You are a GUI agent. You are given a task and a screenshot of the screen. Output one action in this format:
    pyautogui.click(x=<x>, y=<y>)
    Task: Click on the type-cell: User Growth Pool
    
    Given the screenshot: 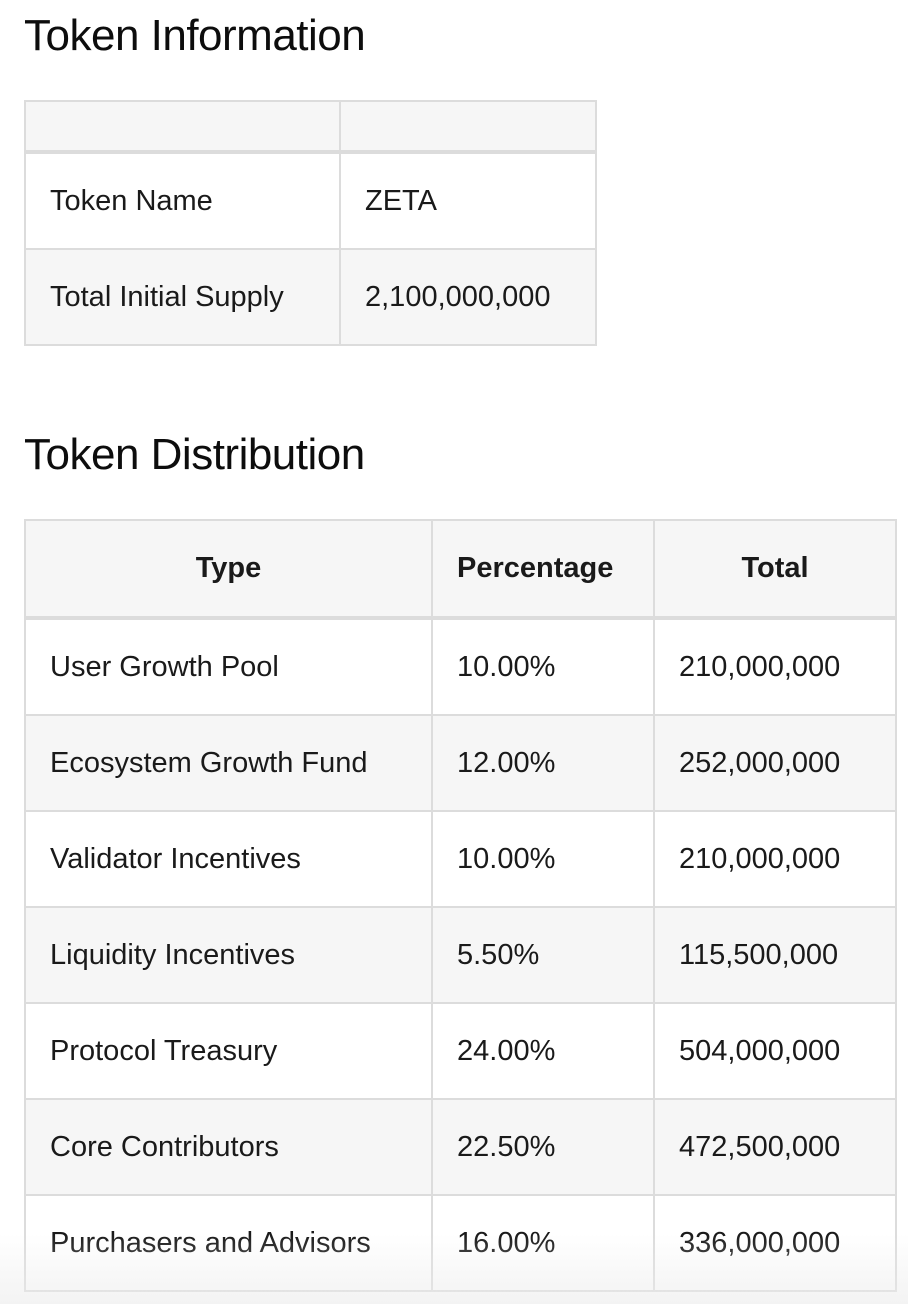 What is the action you would take?
    pyautogui.click(x=228, y=666)
    